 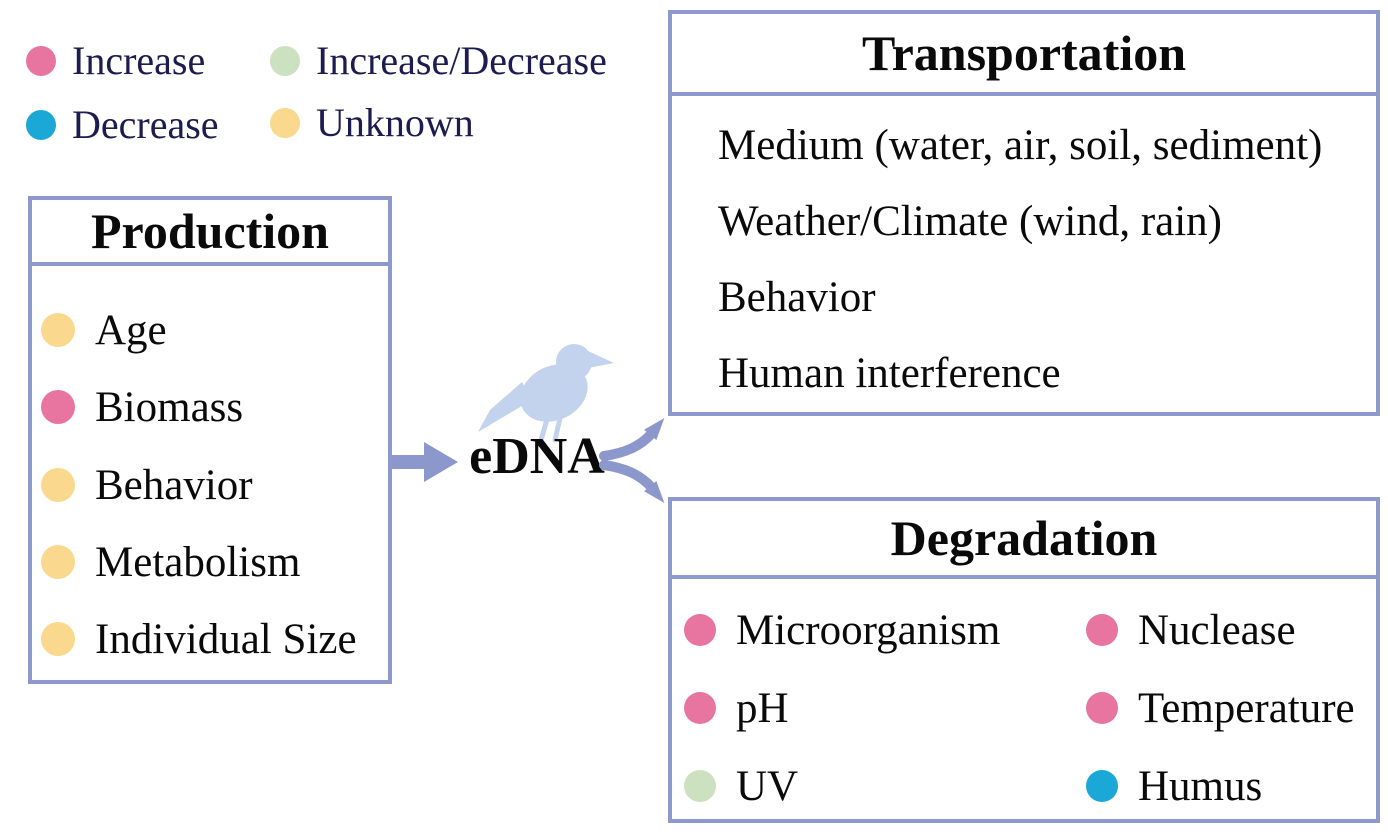 I want to click on degradation-item-ph: pH, so click(x=736, y=708).